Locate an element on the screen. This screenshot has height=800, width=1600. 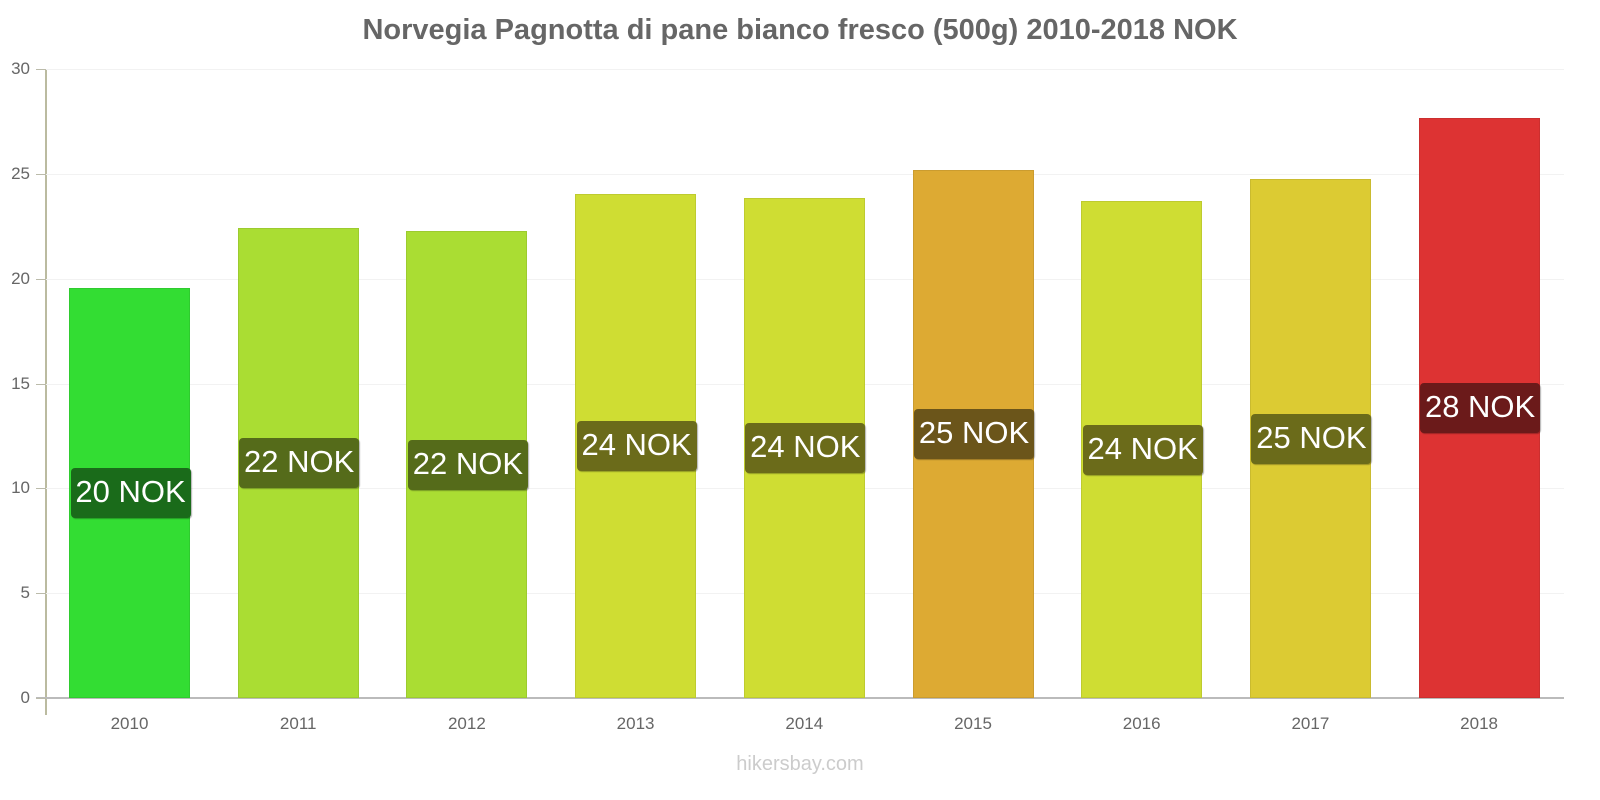
x-tick-label: 2011 is located at coordinates (298, 723).